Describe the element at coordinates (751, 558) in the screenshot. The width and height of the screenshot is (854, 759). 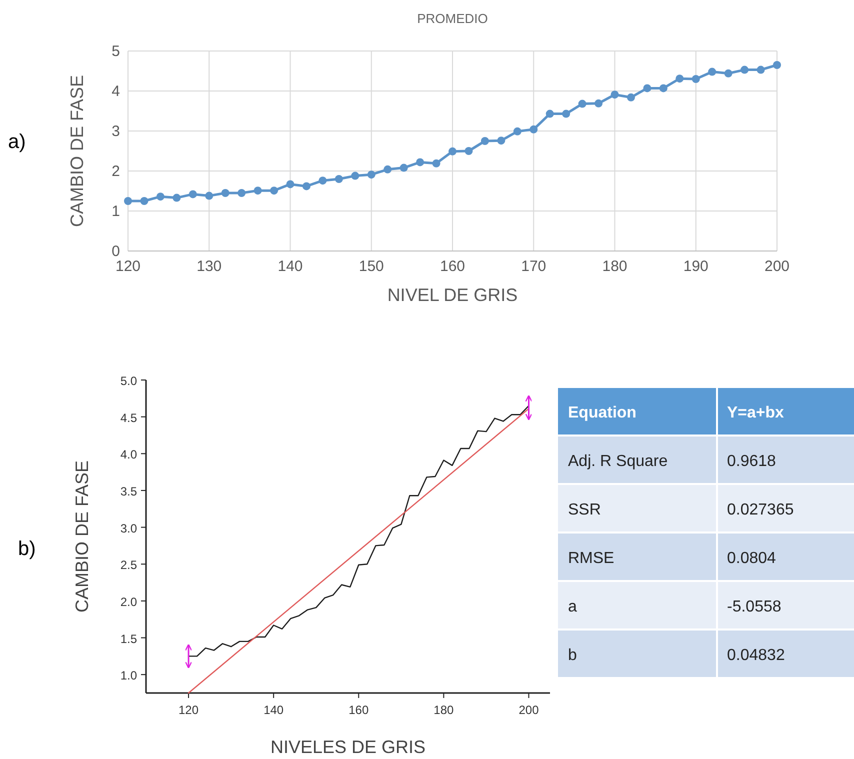
I see `text: 0.0804` at that location.